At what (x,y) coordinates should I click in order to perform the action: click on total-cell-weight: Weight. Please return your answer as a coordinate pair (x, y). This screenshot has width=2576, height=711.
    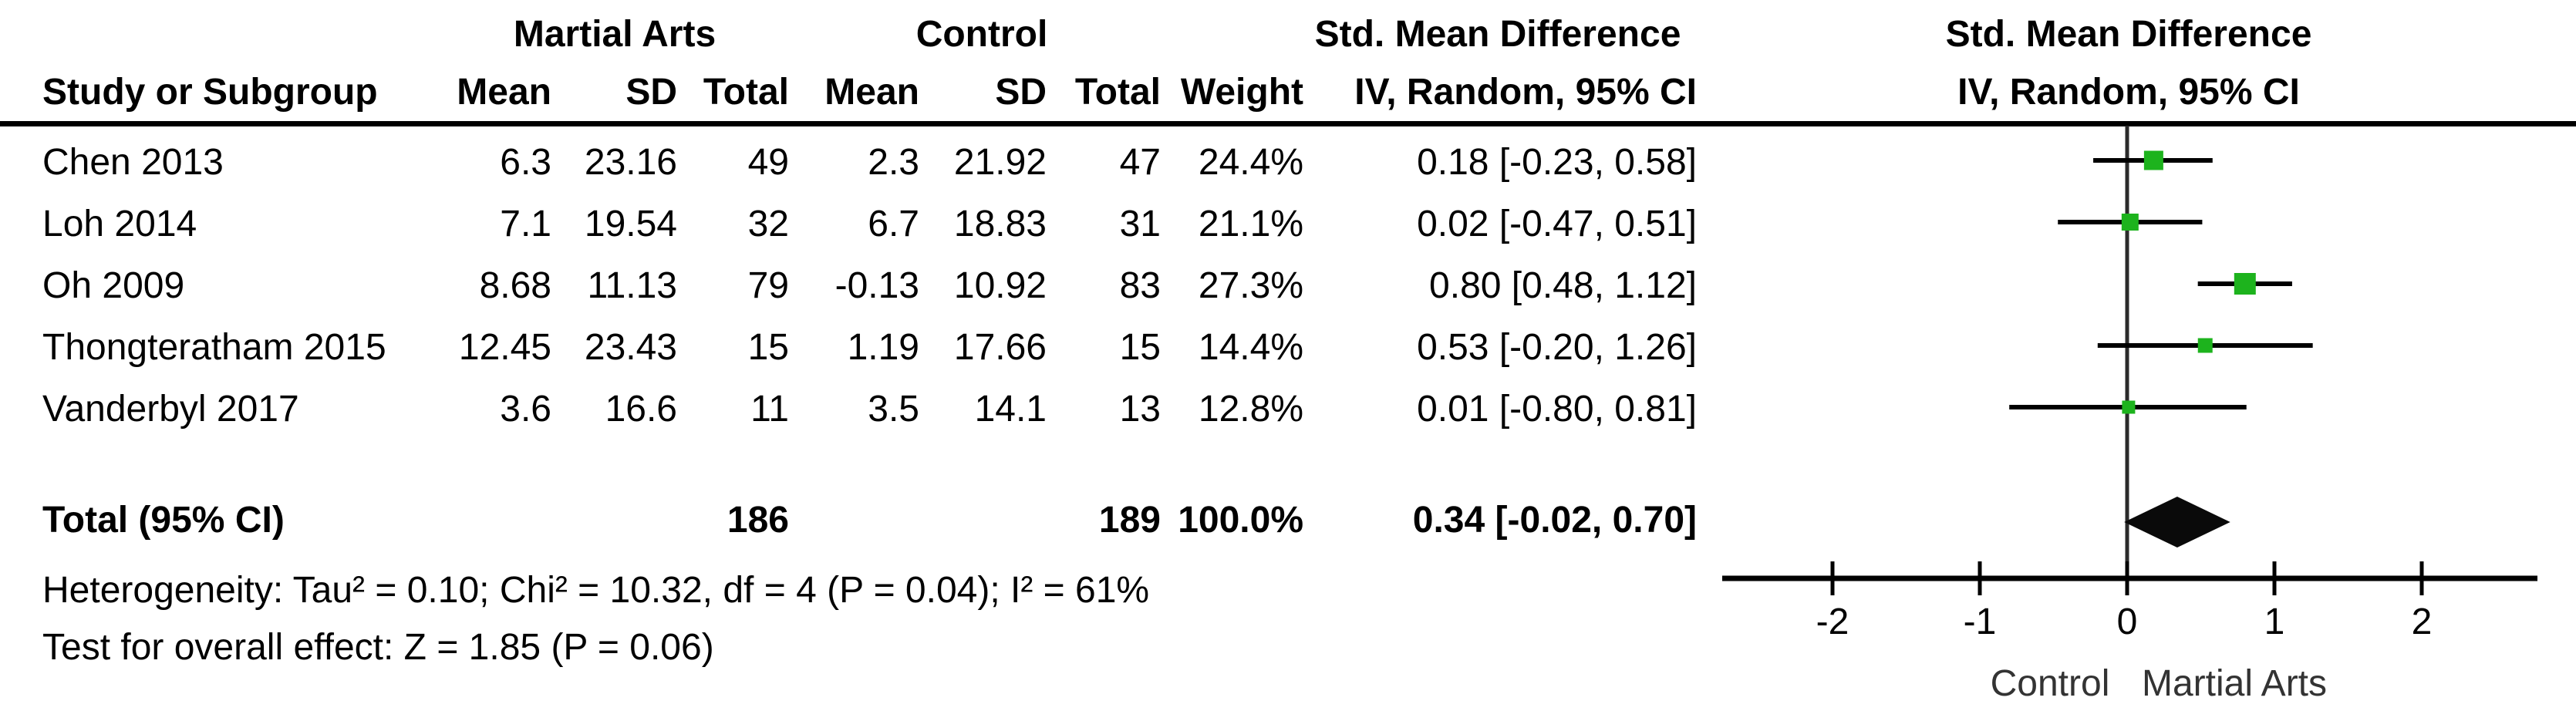
    Looking at the image, I should click on (1241, 92).